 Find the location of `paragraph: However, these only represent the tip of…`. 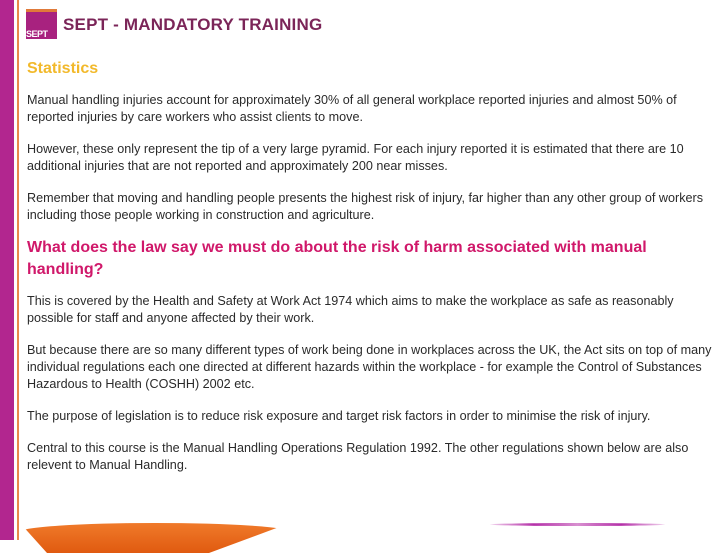

paragraph: However, these only represent the tip of… is located at coordinates (355, 157).